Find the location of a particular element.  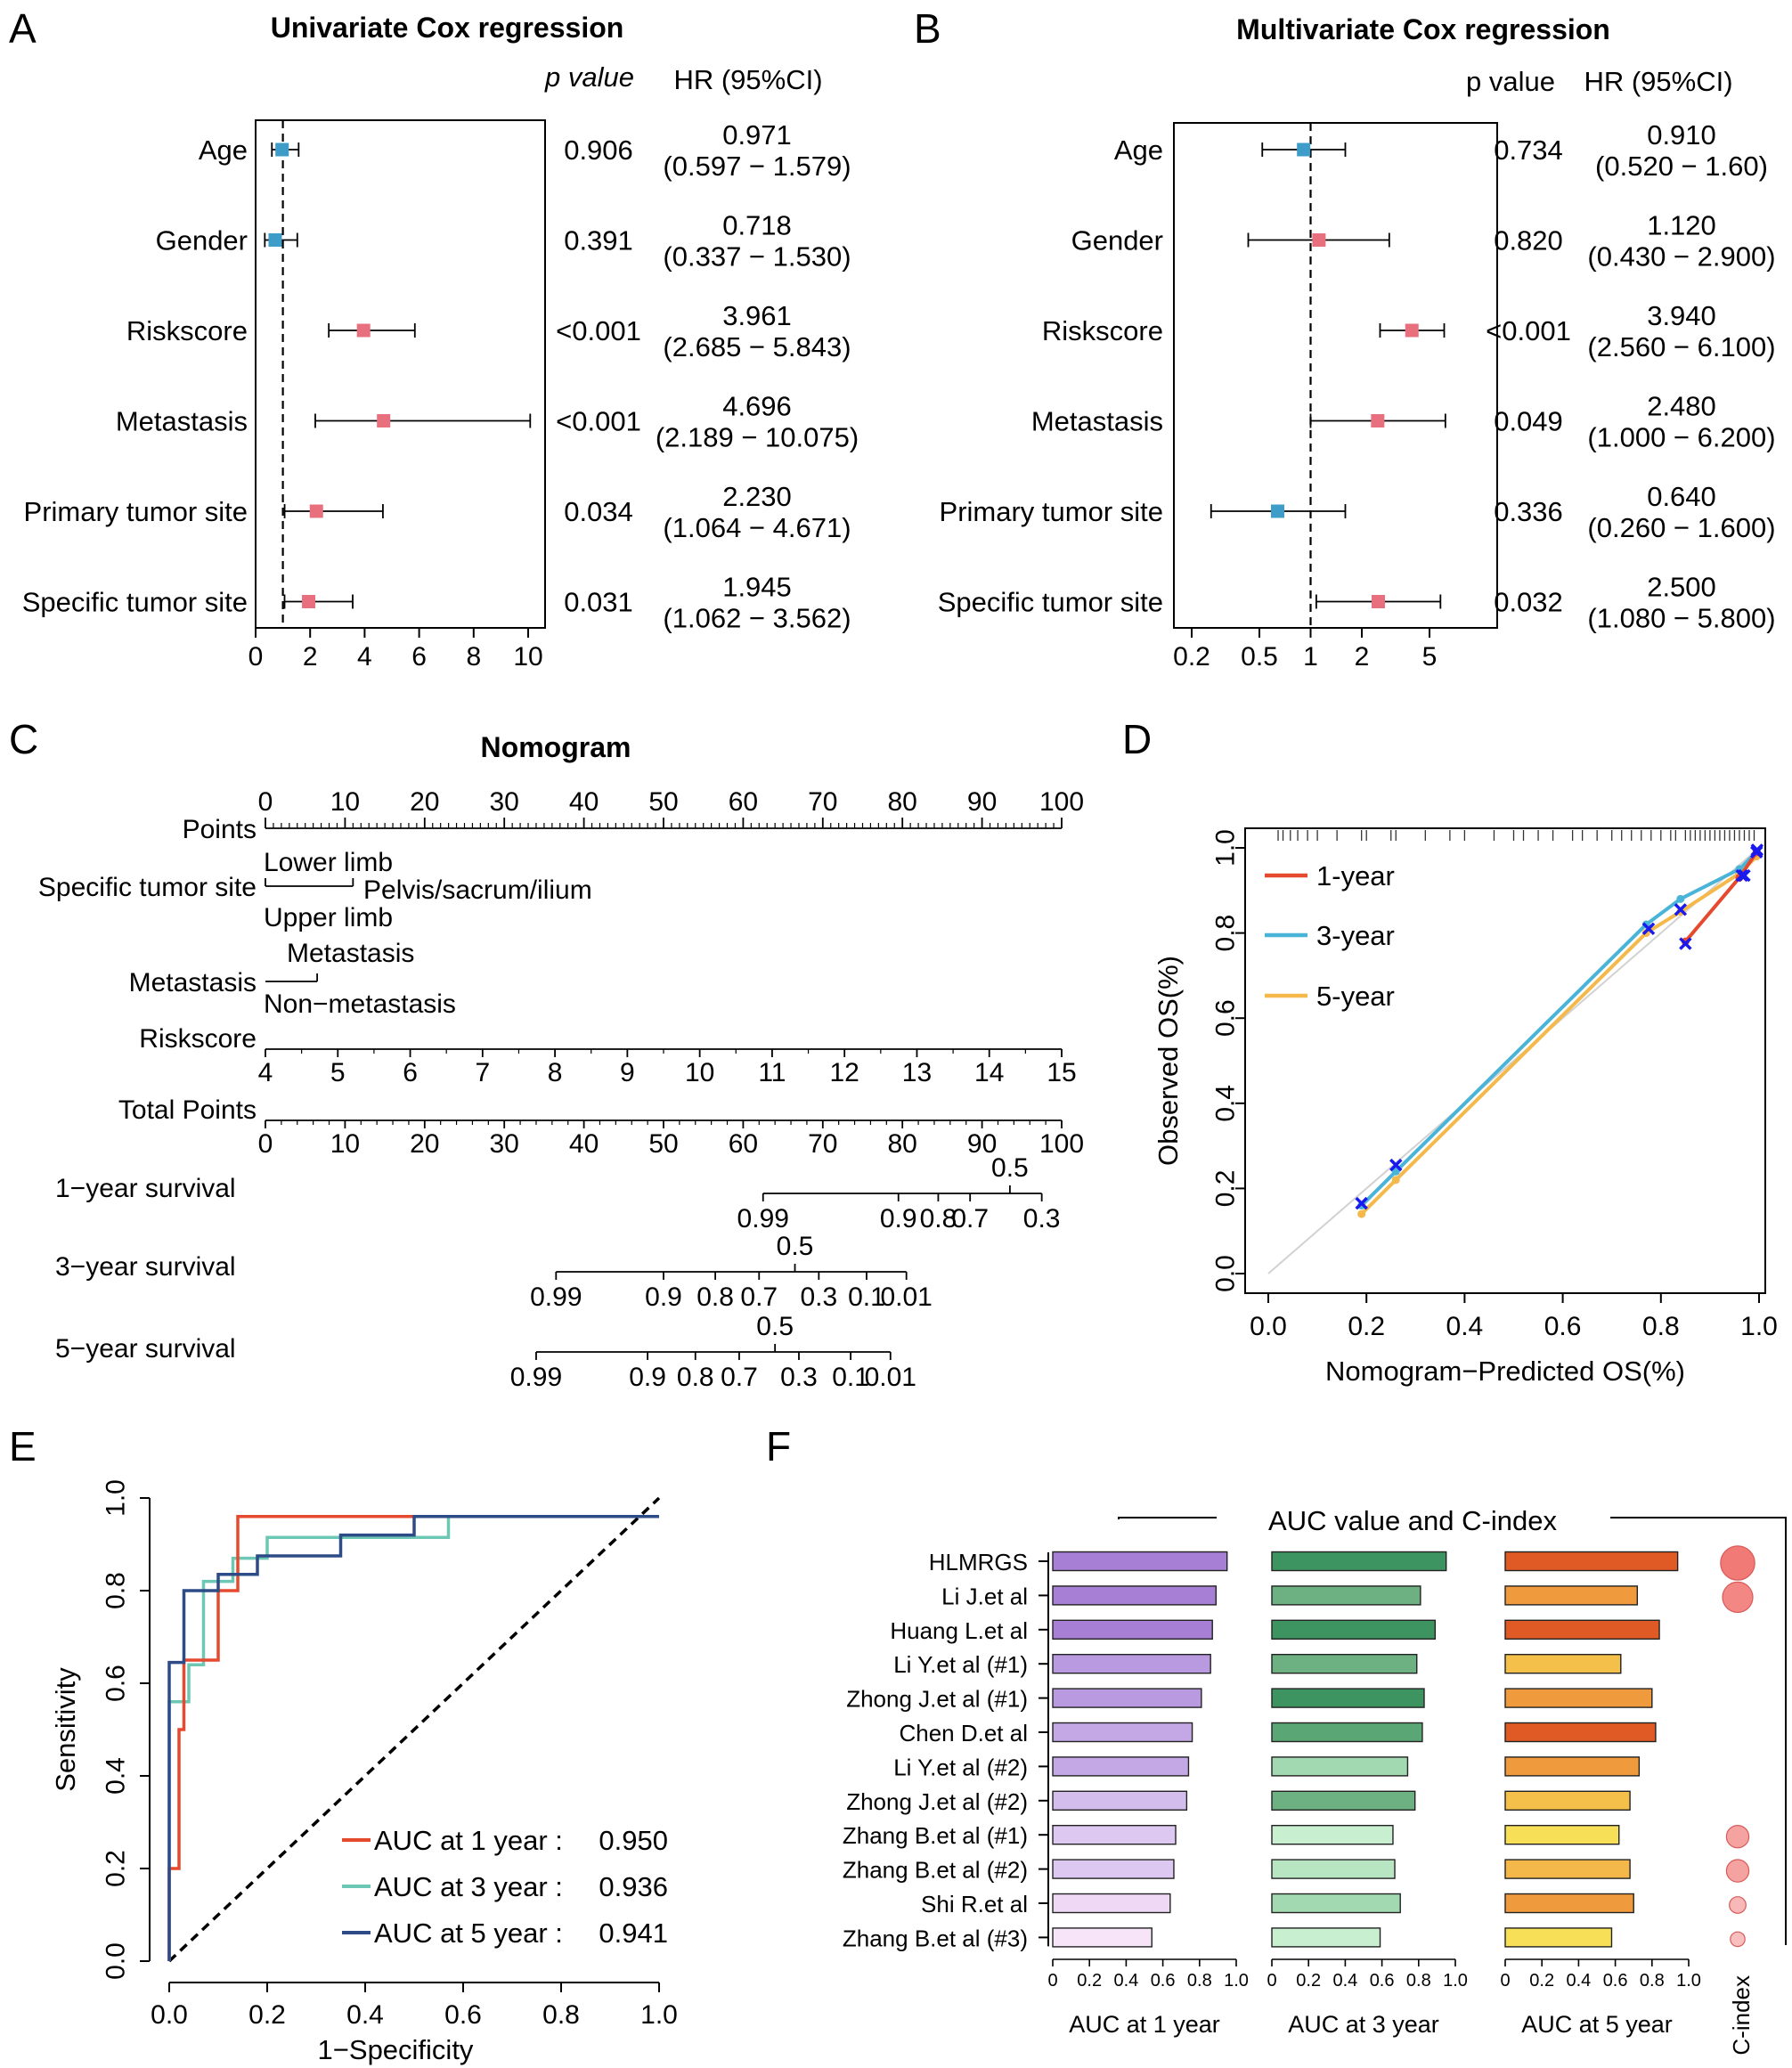

total-points-tick-label: 30 is located at coordinates (505, 1144).